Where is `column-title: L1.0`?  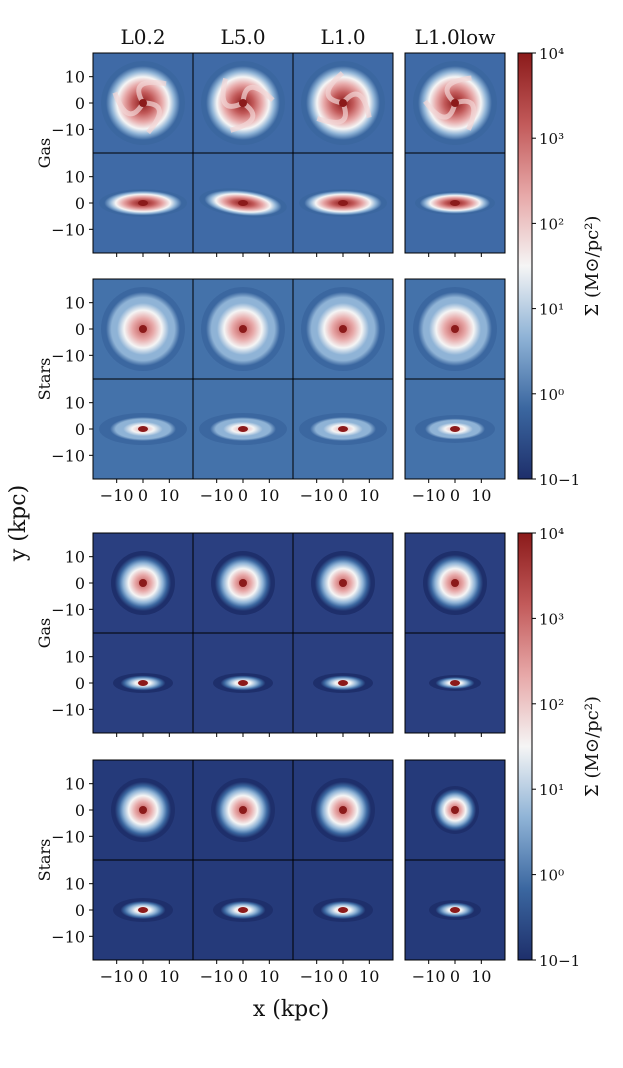 column-title: L1.0 is located at coordinates (342, 37).